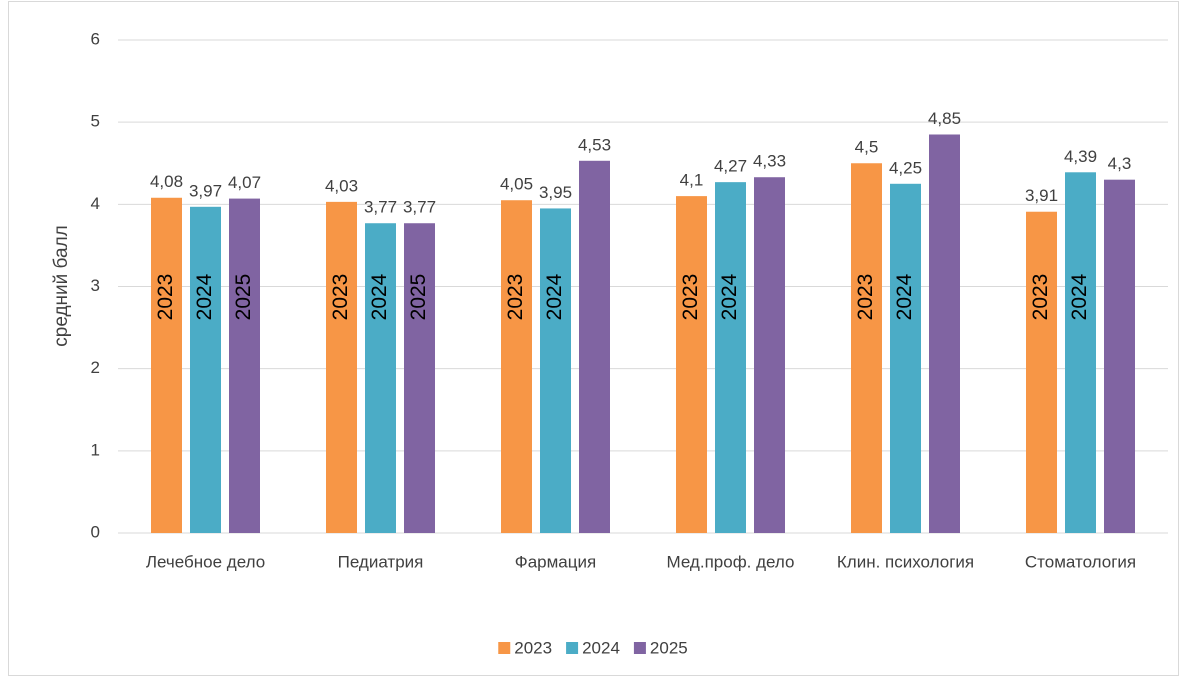 The image size is (1187, 684). I want to click on value-label: 3,91, so click(1041, 195).